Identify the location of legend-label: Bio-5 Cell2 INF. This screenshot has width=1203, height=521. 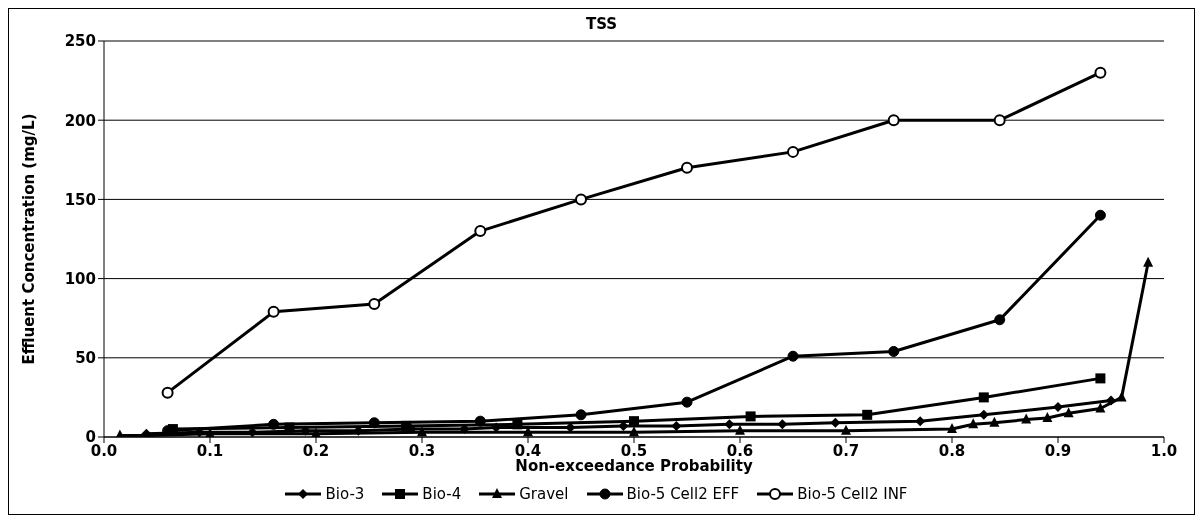
(852, 494).